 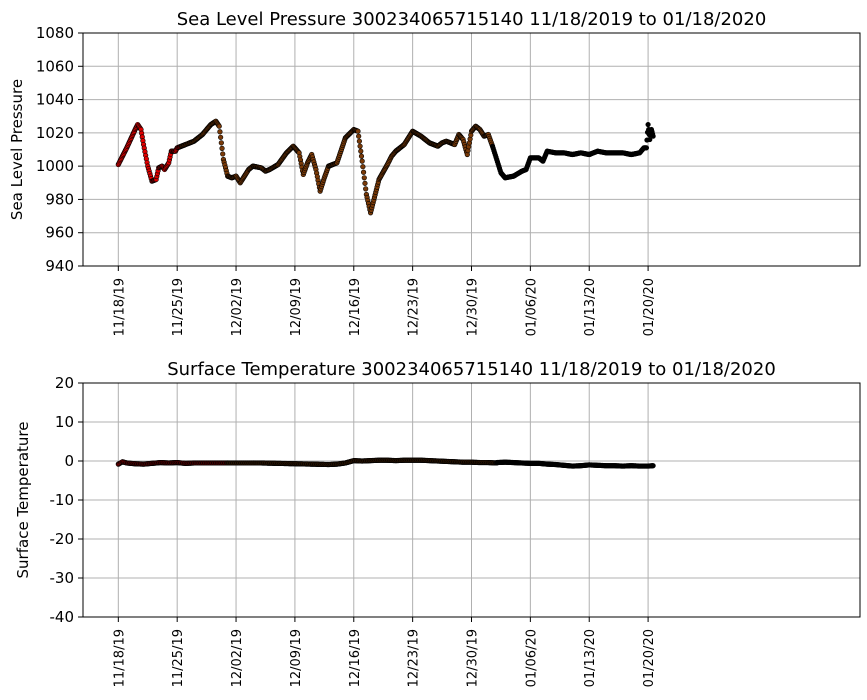 What do you see at coordinates (17, 149) in the screenshot?
I see `y-axis-label: Sea Level Pressure` at bounding box center [17, 149].